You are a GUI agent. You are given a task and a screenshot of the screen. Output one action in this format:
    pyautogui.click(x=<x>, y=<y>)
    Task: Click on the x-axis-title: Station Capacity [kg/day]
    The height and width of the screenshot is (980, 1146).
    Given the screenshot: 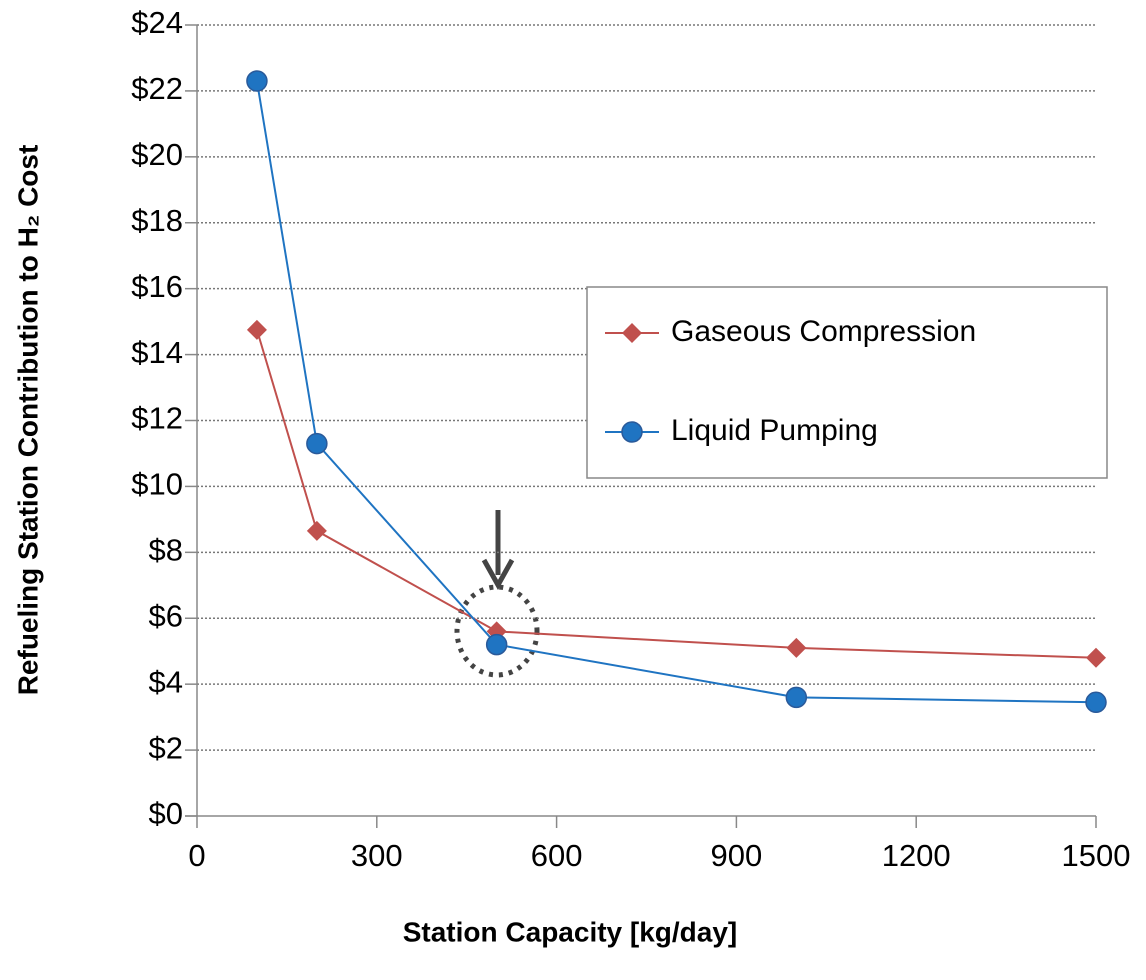 What is the action you would take?
    pyautogui.click(x=570, y=931)
    